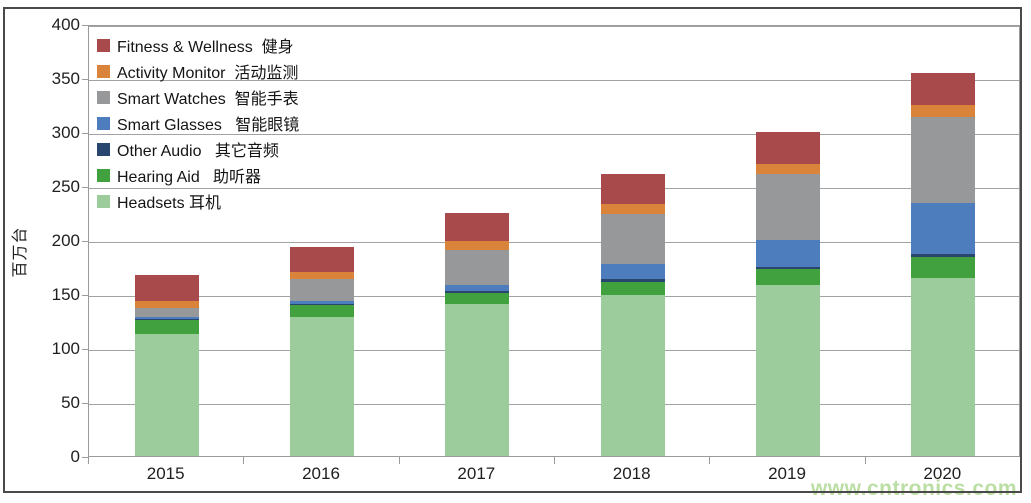 This screenshot has height=503, width=1031. Describe the element at coordinates (477, 267) in the screenshot. I see `segment-smart-watches-2017` at that location.